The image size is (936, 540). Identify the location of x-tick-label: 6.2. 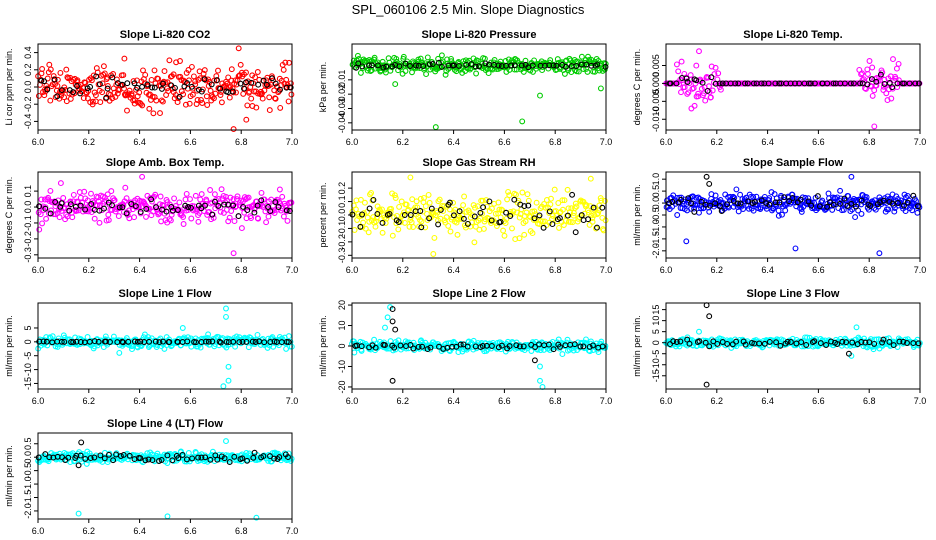
(89, 401).